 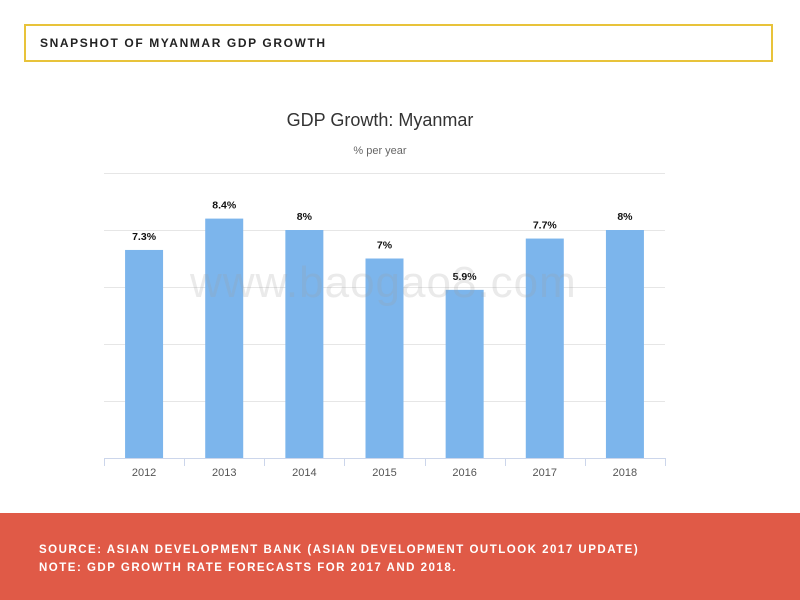 I want to click on x-tick-label-2012: 2012, so click(x=144, y=473).